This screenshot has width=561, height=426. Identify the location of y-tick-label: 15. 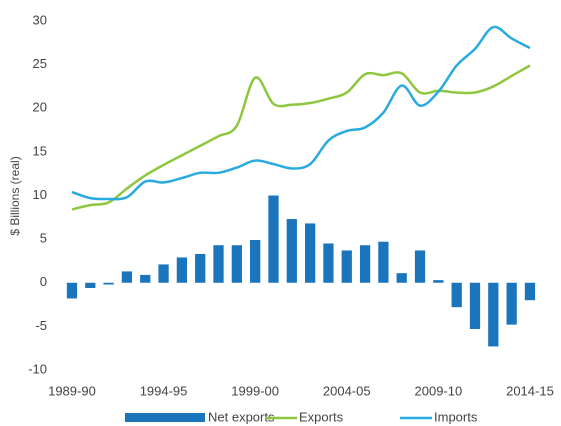
(40, 150).